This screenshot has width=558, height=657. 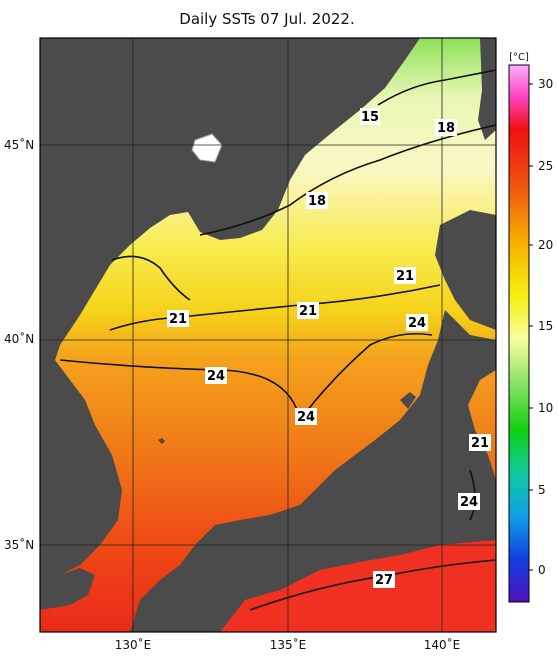 What do you see at coordinates (67, 589) in the screenshot?
I see `korea-south-coast` at bounding box center [67, 589].